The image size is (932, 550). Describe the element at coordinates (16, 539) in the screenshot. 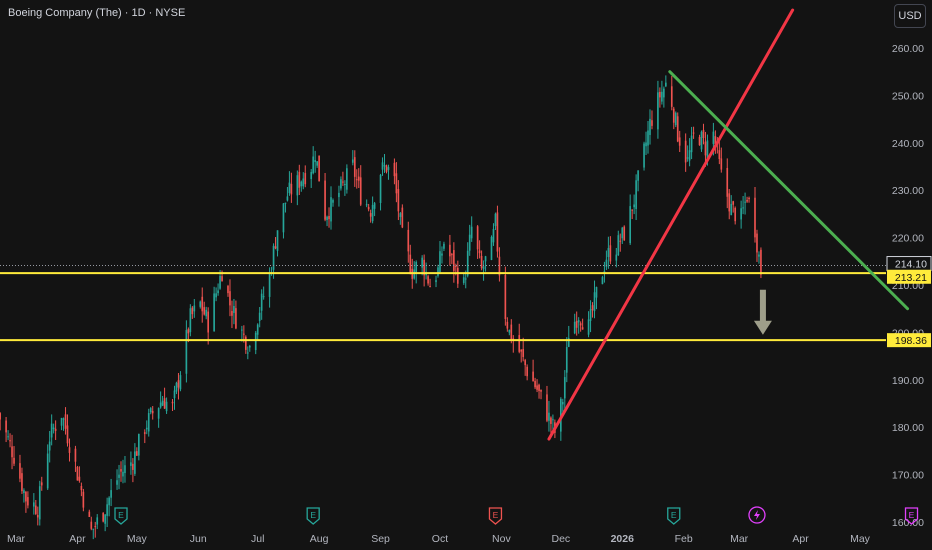

I see `x-tick-label: Mar` at that location.